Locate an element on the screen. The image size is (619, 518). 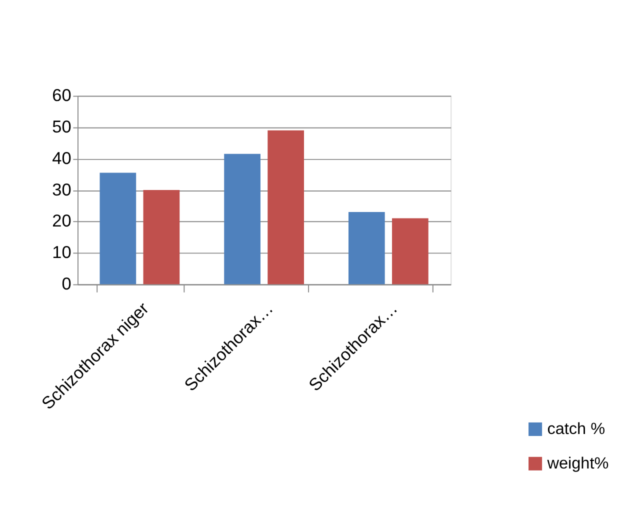
y-tick-label: 0 is located at coordinates (67, 284).